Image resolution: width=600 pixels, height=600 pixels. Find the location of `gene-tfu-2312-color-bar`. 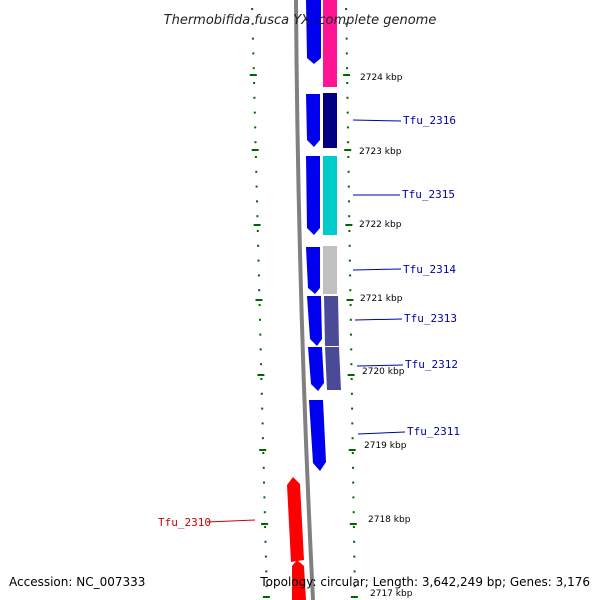

gene-tfu-2312-color-bar is located at coordinates (333, 368).